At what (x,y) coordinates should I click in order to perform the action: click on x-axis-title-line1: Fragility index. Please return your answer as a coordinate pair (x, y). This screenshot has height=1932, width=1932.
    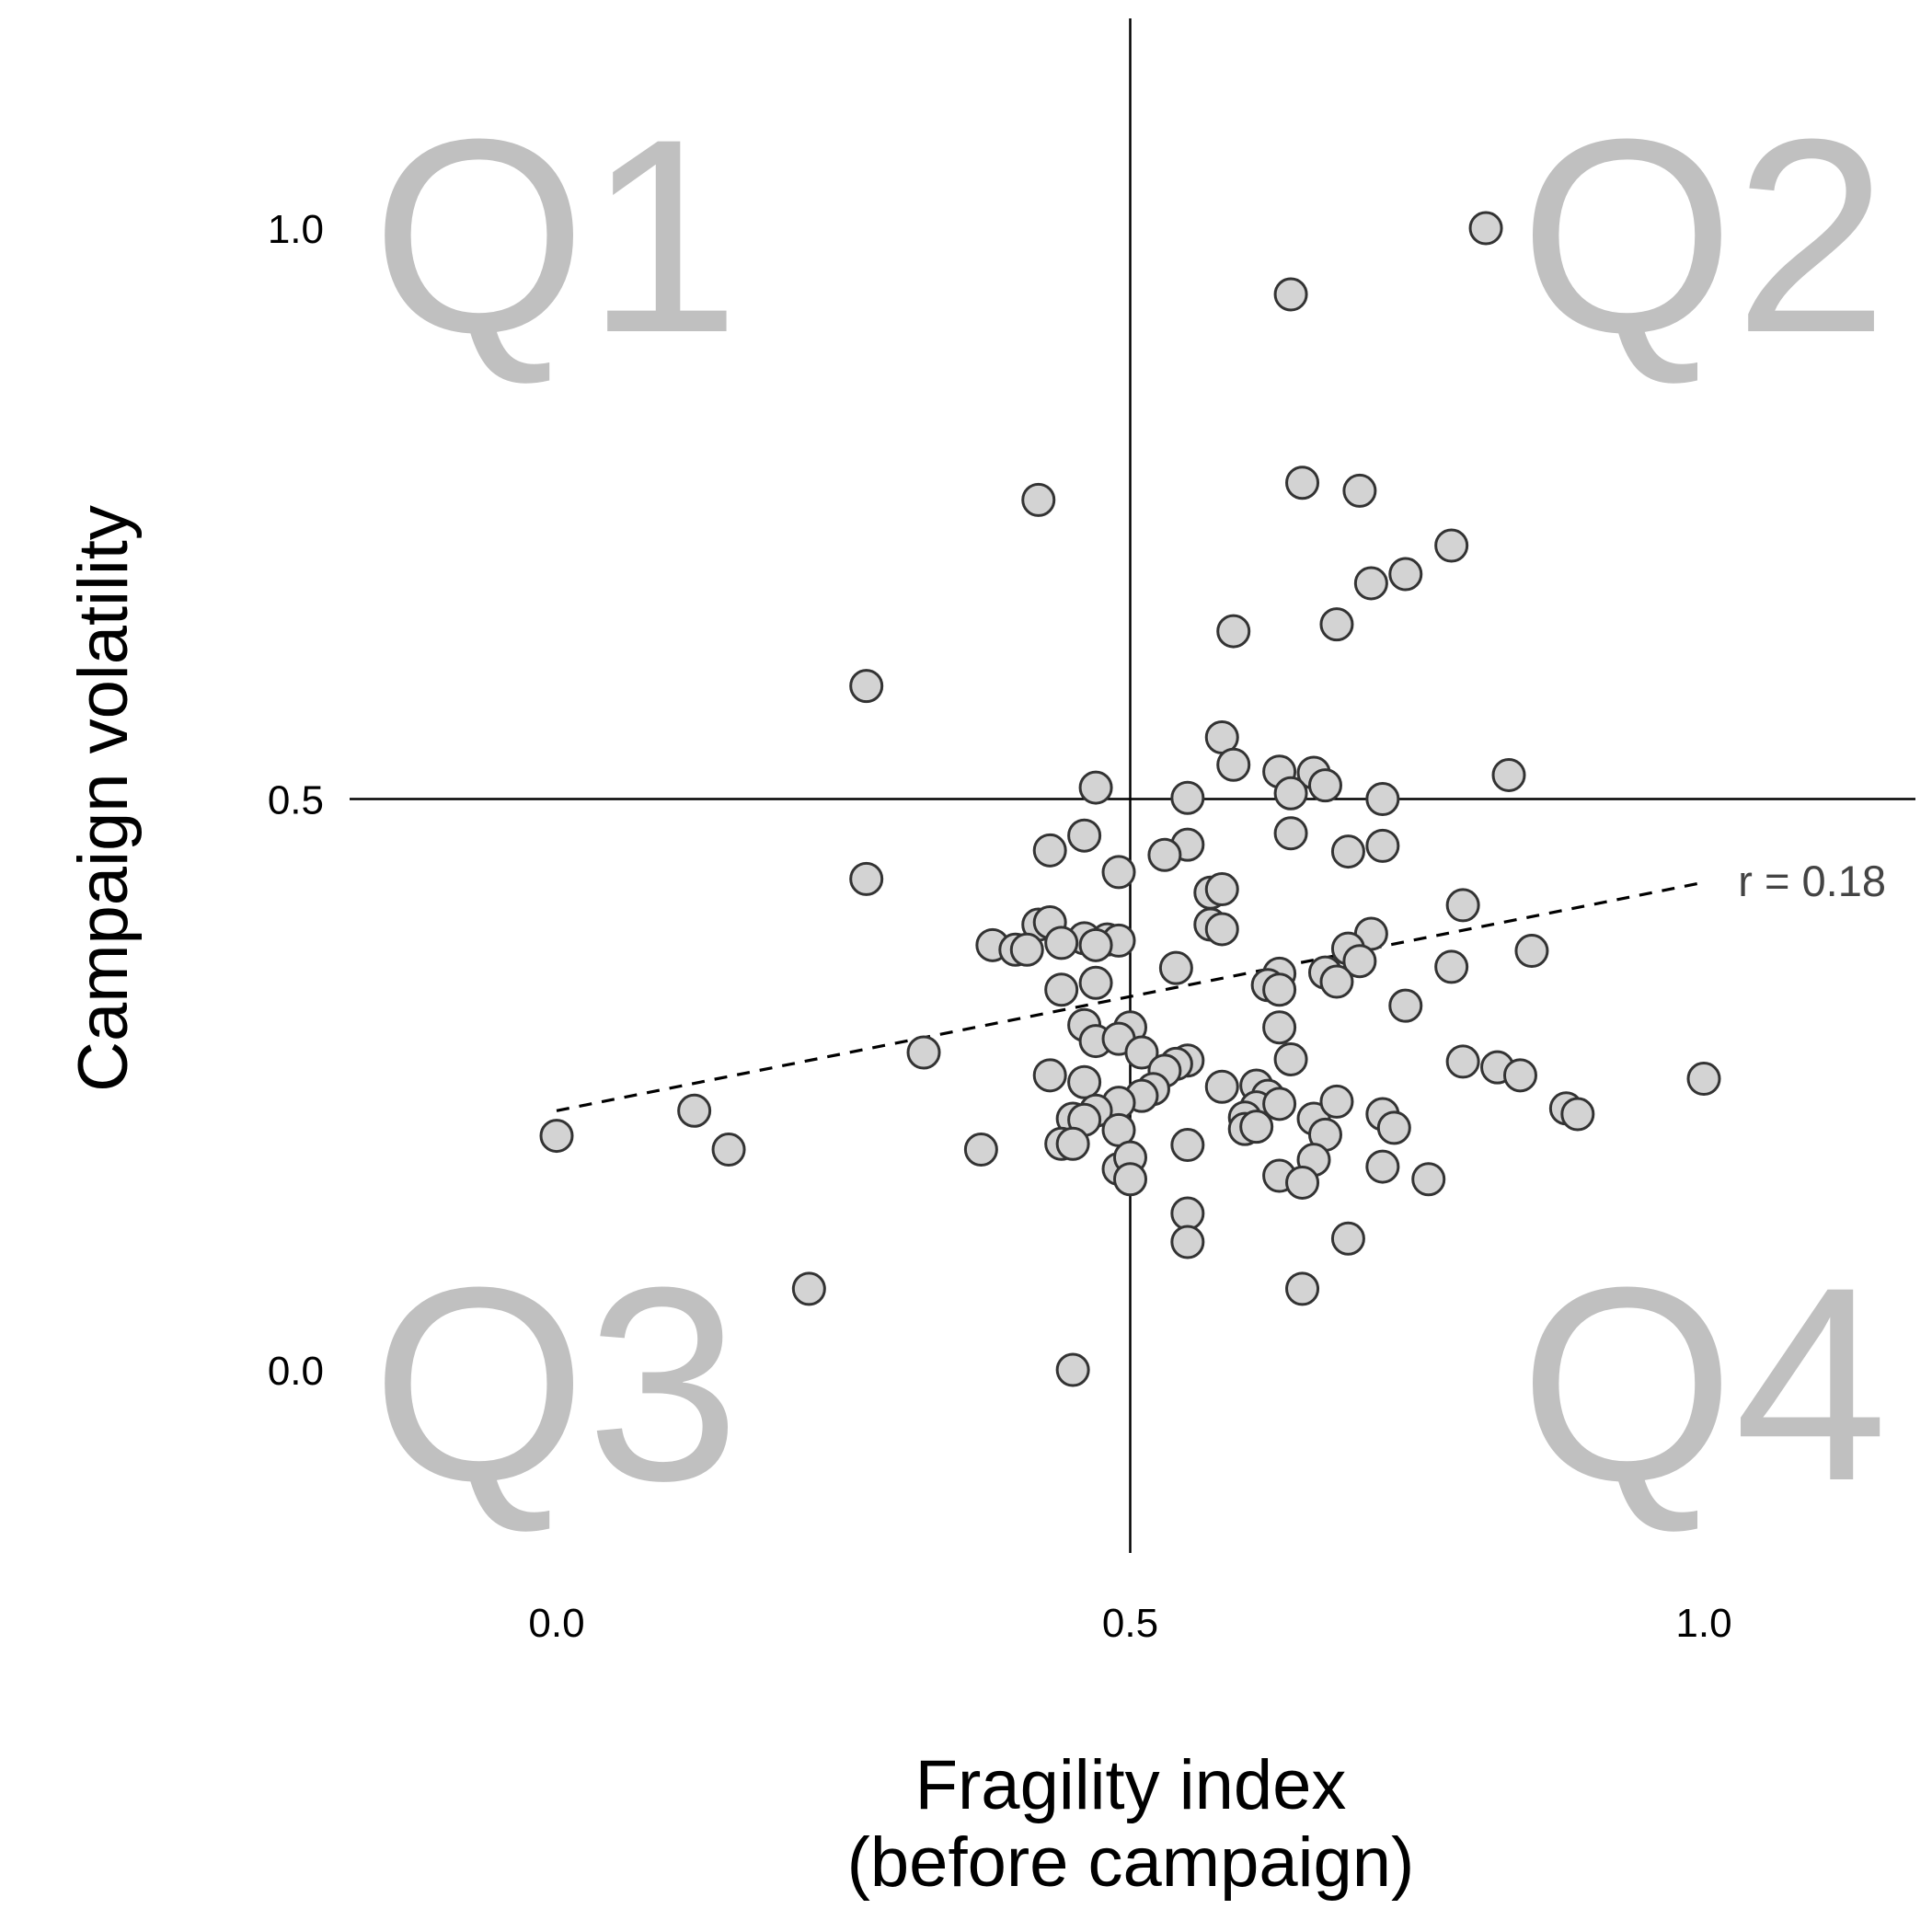
    Looking at the image, I should click on (1131, 1785).